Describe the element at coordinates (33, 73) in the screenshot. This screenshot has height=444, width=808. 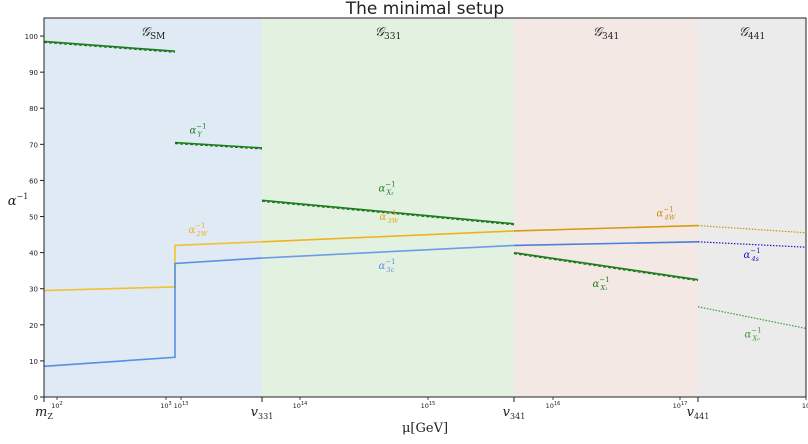
I see `y-tick-label-90: 90` at that location.